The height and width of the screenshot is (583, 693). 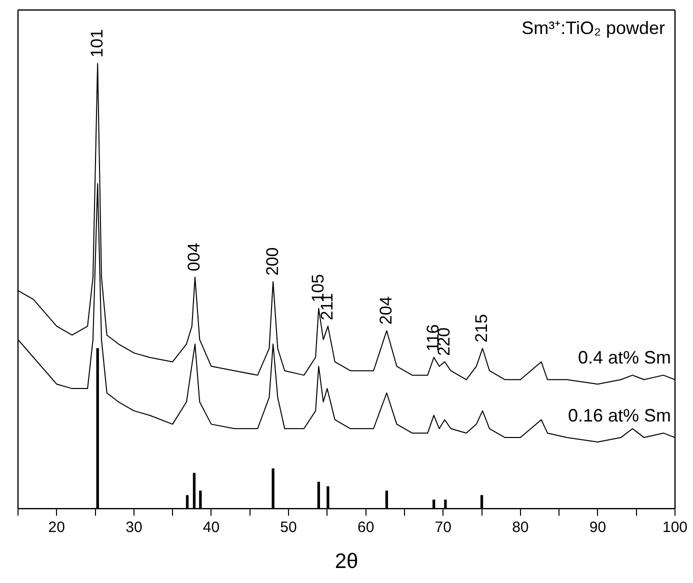 I want to click on x-tick-label: 30, so click(x=134, y=527).